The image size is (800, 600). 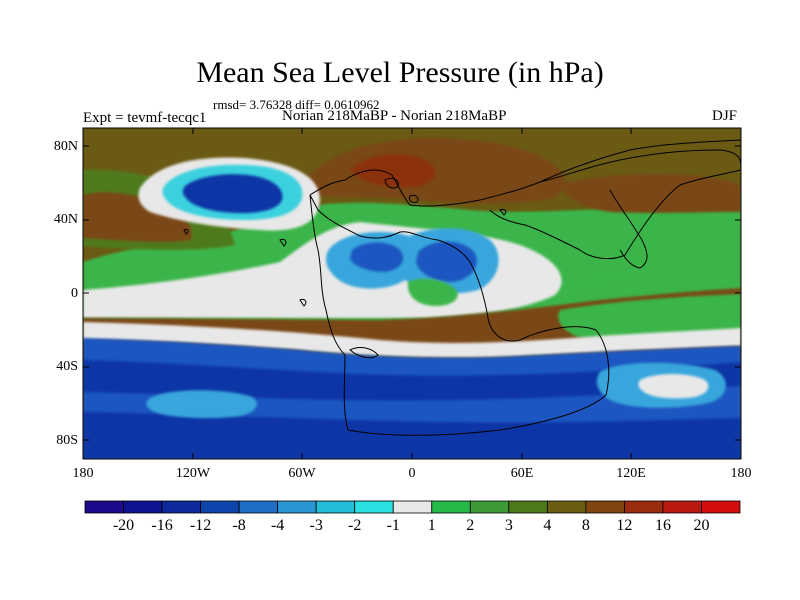 What do you see at coordinates (392, 171) in the screenshot?
I see `field-red-north` at bounding box center [392, 171].